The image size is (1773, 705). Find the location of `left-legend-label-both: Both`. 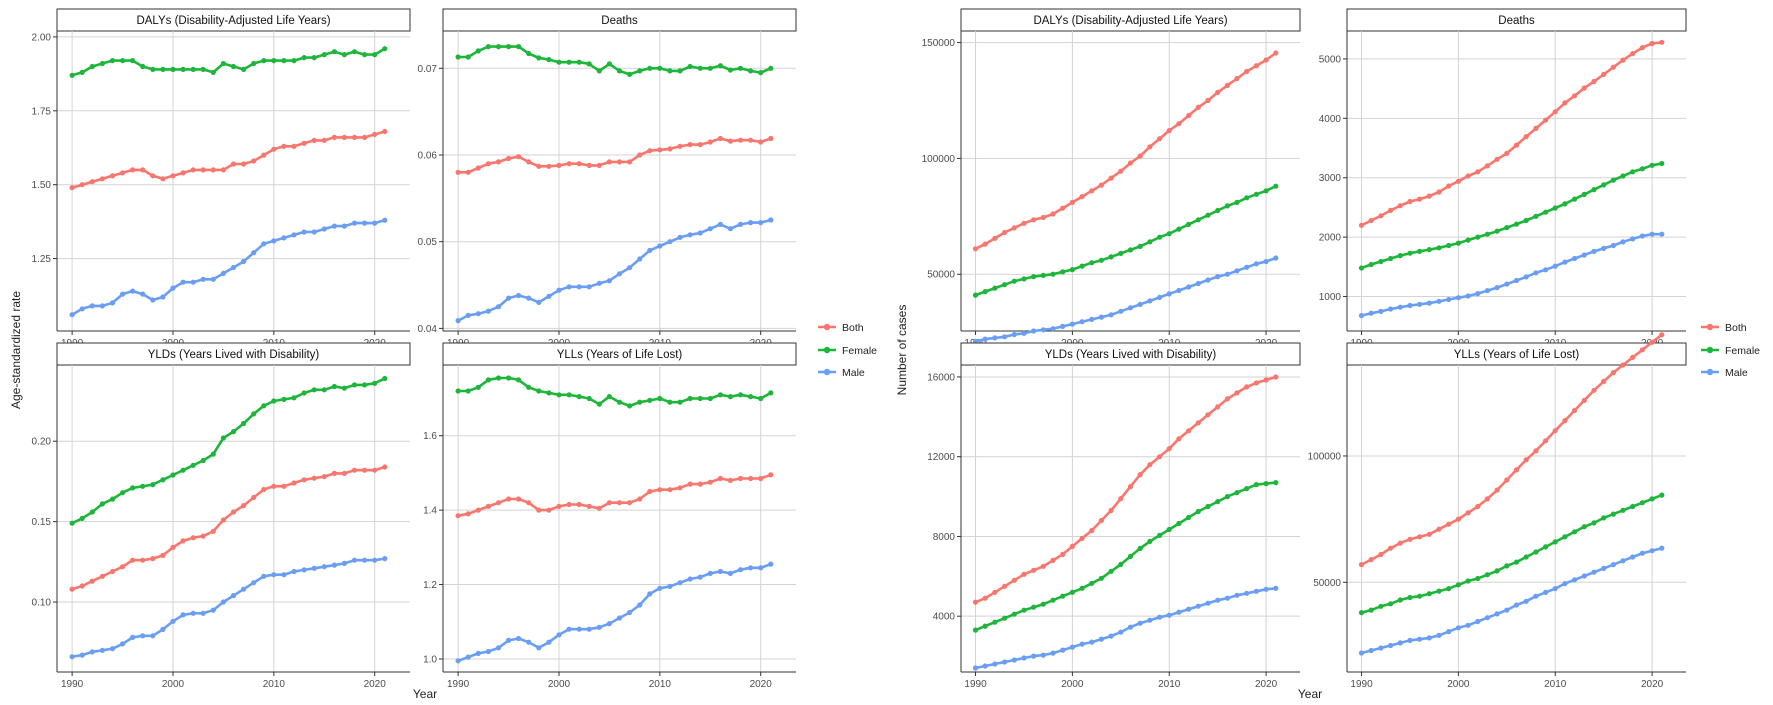

left-legend-label-both: Both is located at coordinates (853, 328).